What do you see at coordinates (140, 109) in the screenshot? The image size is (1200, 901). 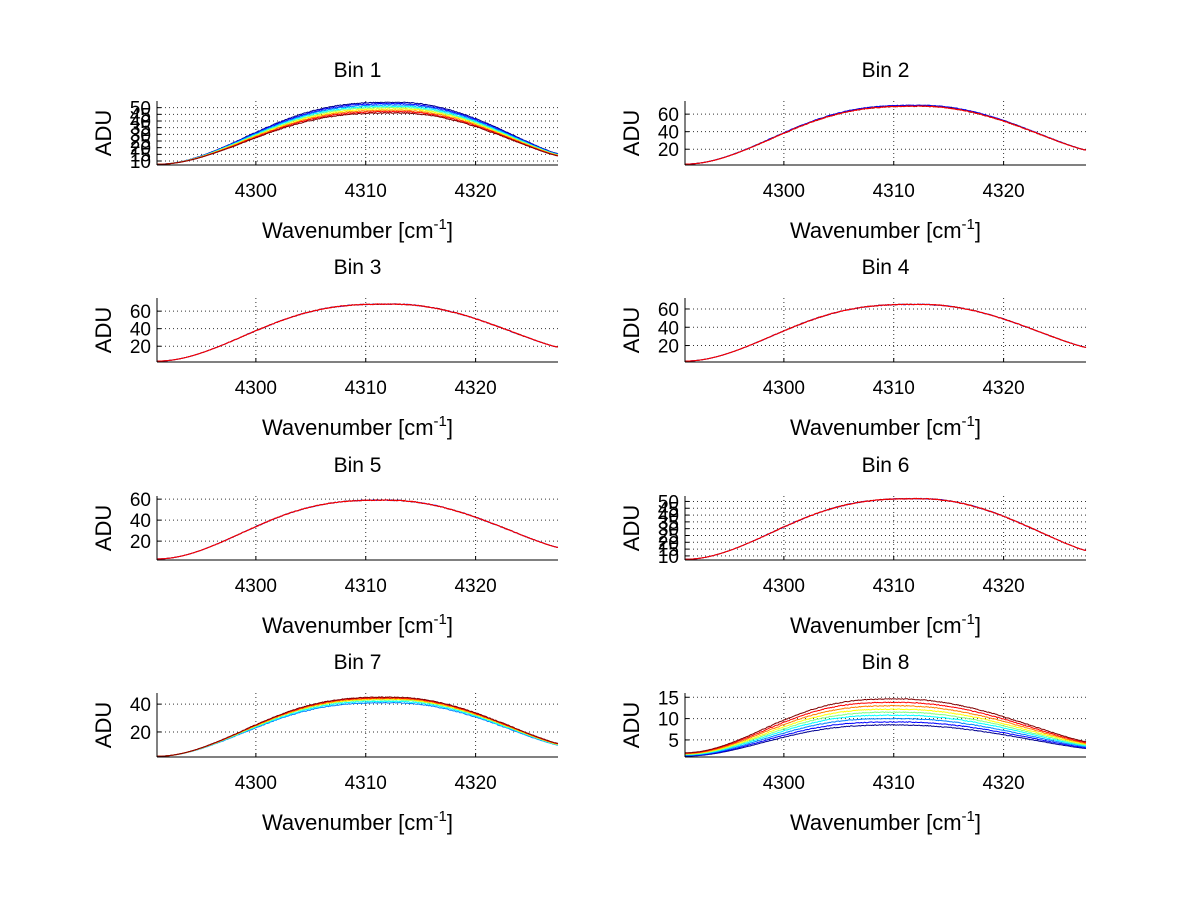 I see `y-tick-label: 50` at bounding box center [140, 109].